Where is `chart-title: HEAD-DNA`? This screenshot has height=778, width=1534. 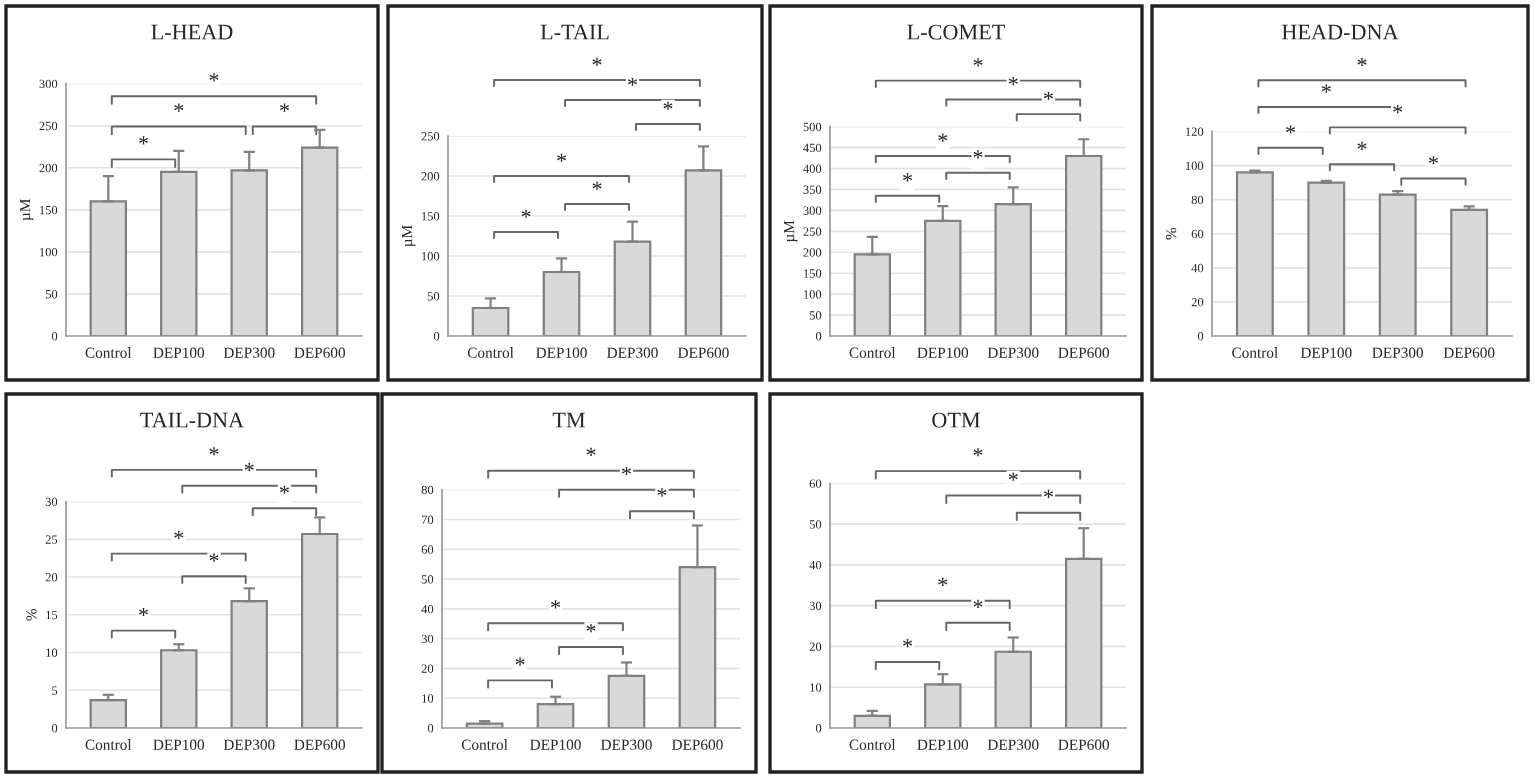 chart-title: HEAD-DNA is located at coordinates (1340, 32).